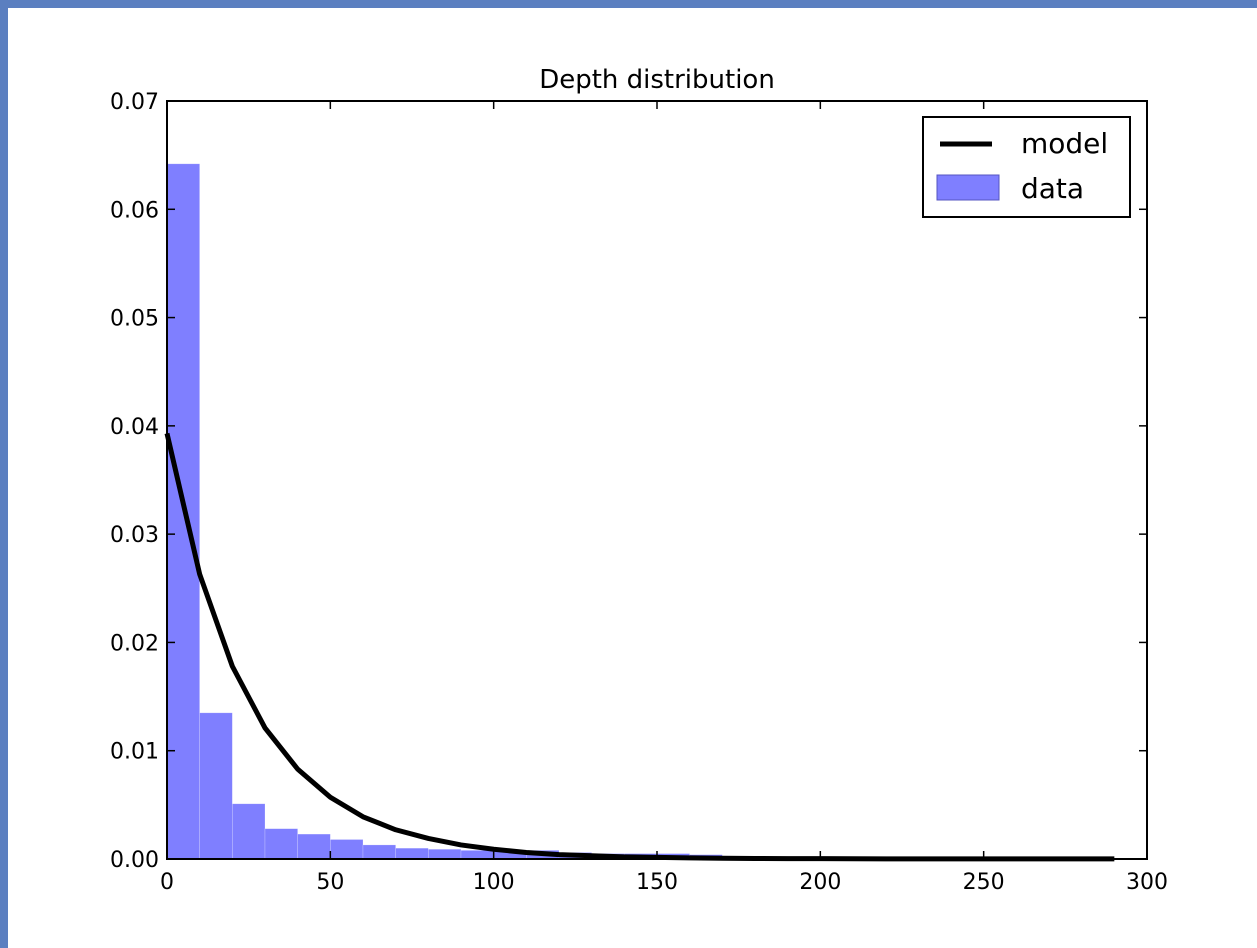 The image size is (1257, 948). Describe the element at coordinates (1026, 167) in the screenshot. I see `legend: model data` at that location.